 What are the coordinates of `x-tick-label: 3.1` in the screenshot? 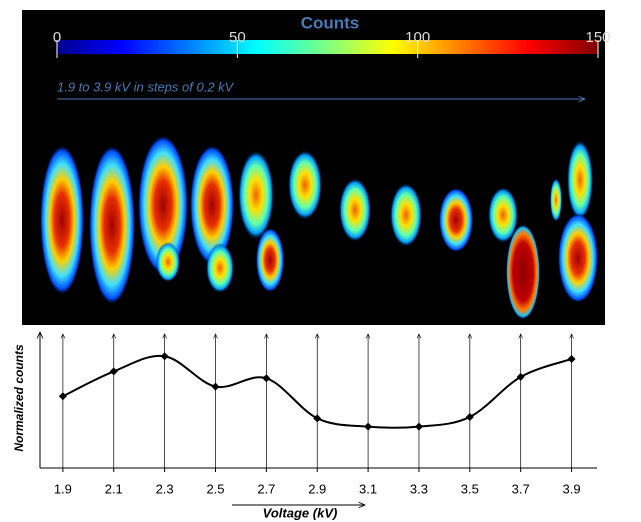 It's located at (368, 488).